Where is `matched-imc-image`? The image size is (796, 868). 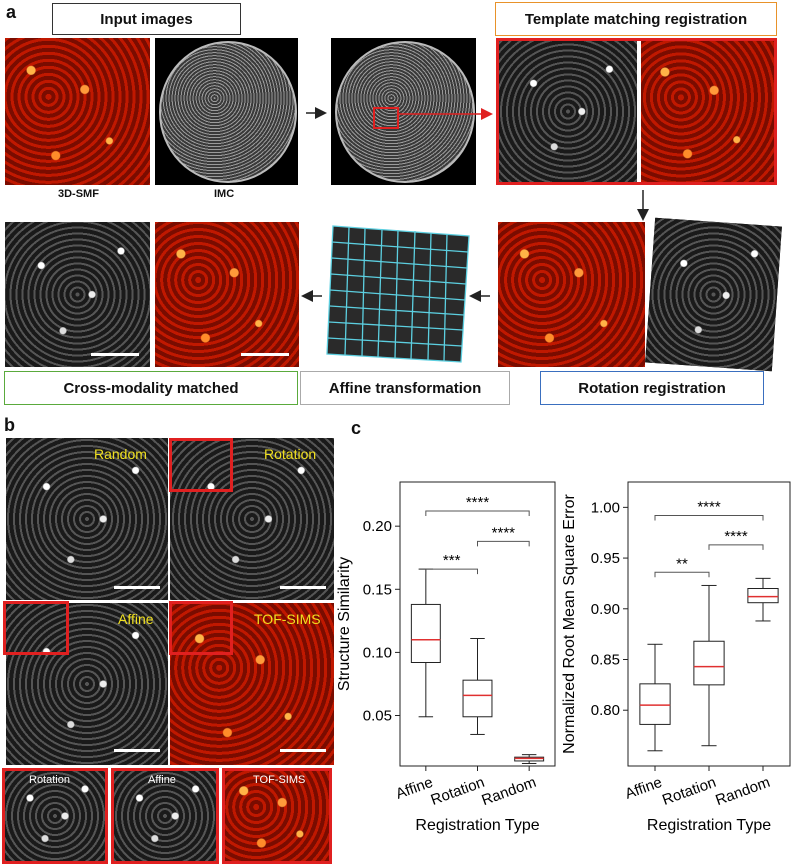 matched-imc-image is located at coordinates (77, 294).